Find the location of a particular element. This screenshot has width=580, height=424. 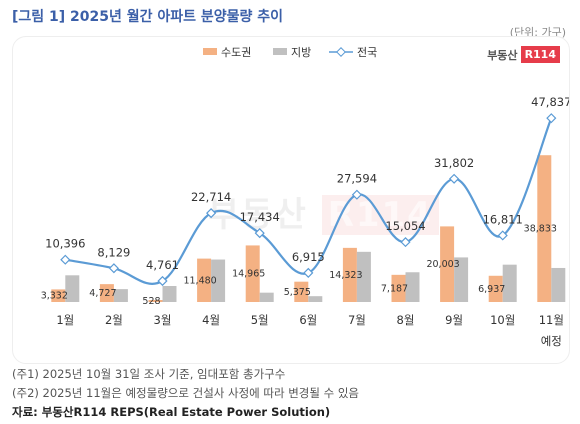

x-tick-sublabel-10: 예정 is located at coordinates (551, 341).